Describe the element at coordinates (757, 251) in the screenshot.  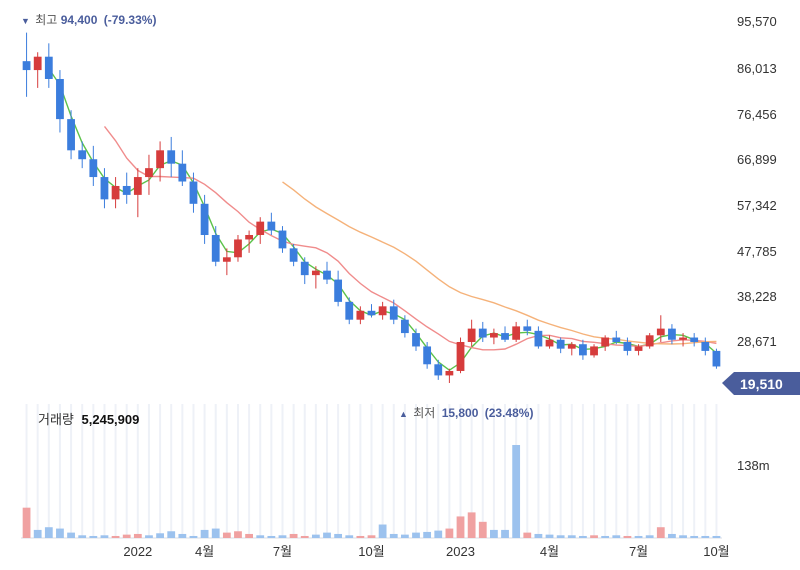
I see `price-tick-label: 47,785` at that location.